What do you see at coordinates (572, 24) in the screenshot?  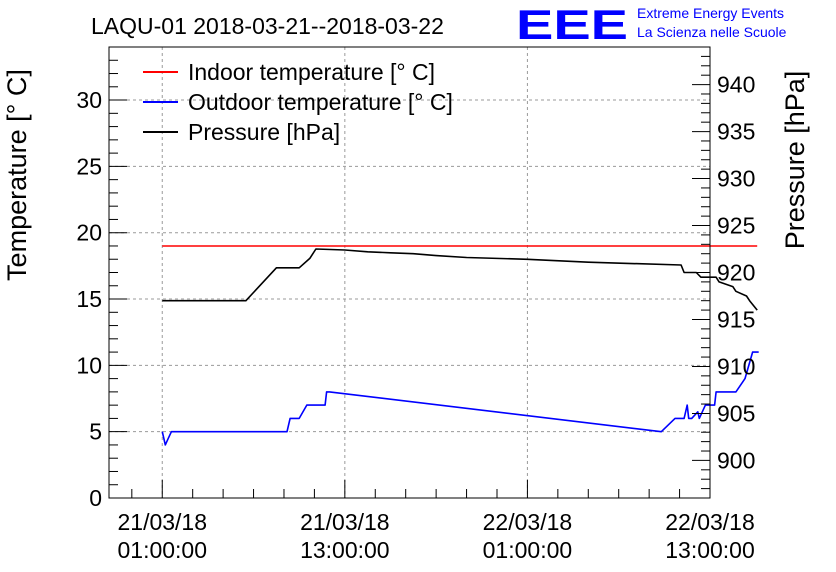 I see `eee-logo-mark: EEE` at bounding box center [572, 24].